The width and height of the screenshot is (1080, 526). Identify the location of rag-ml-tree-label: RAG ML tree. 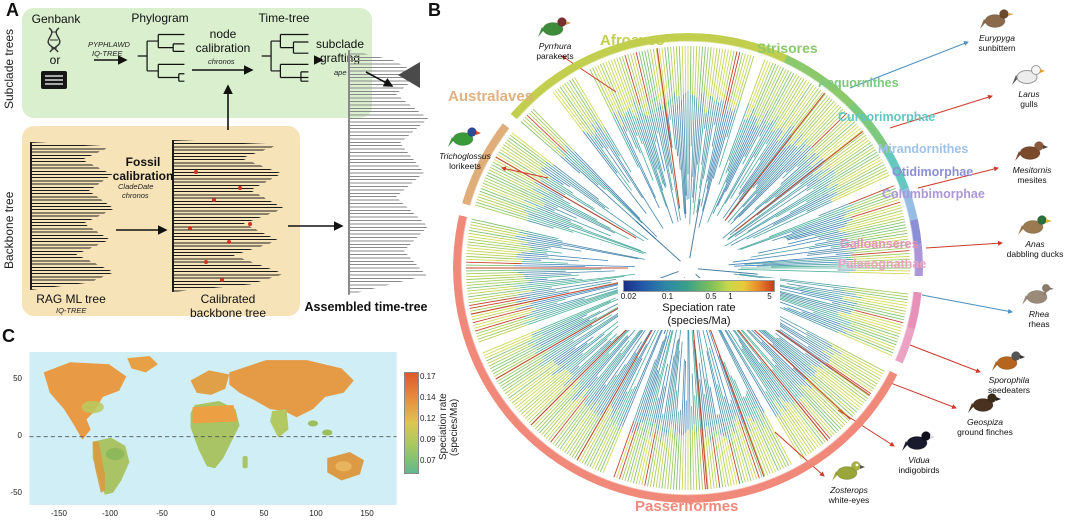
(71, 299).